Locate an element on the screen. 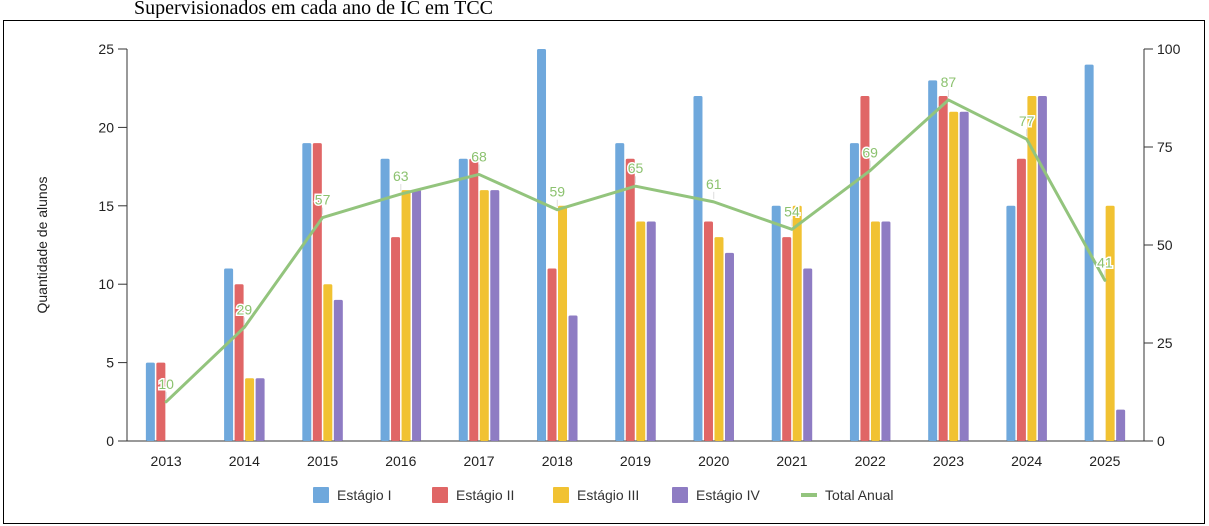  total-data-label-2023: 87 is located at coordinates (949, 82).